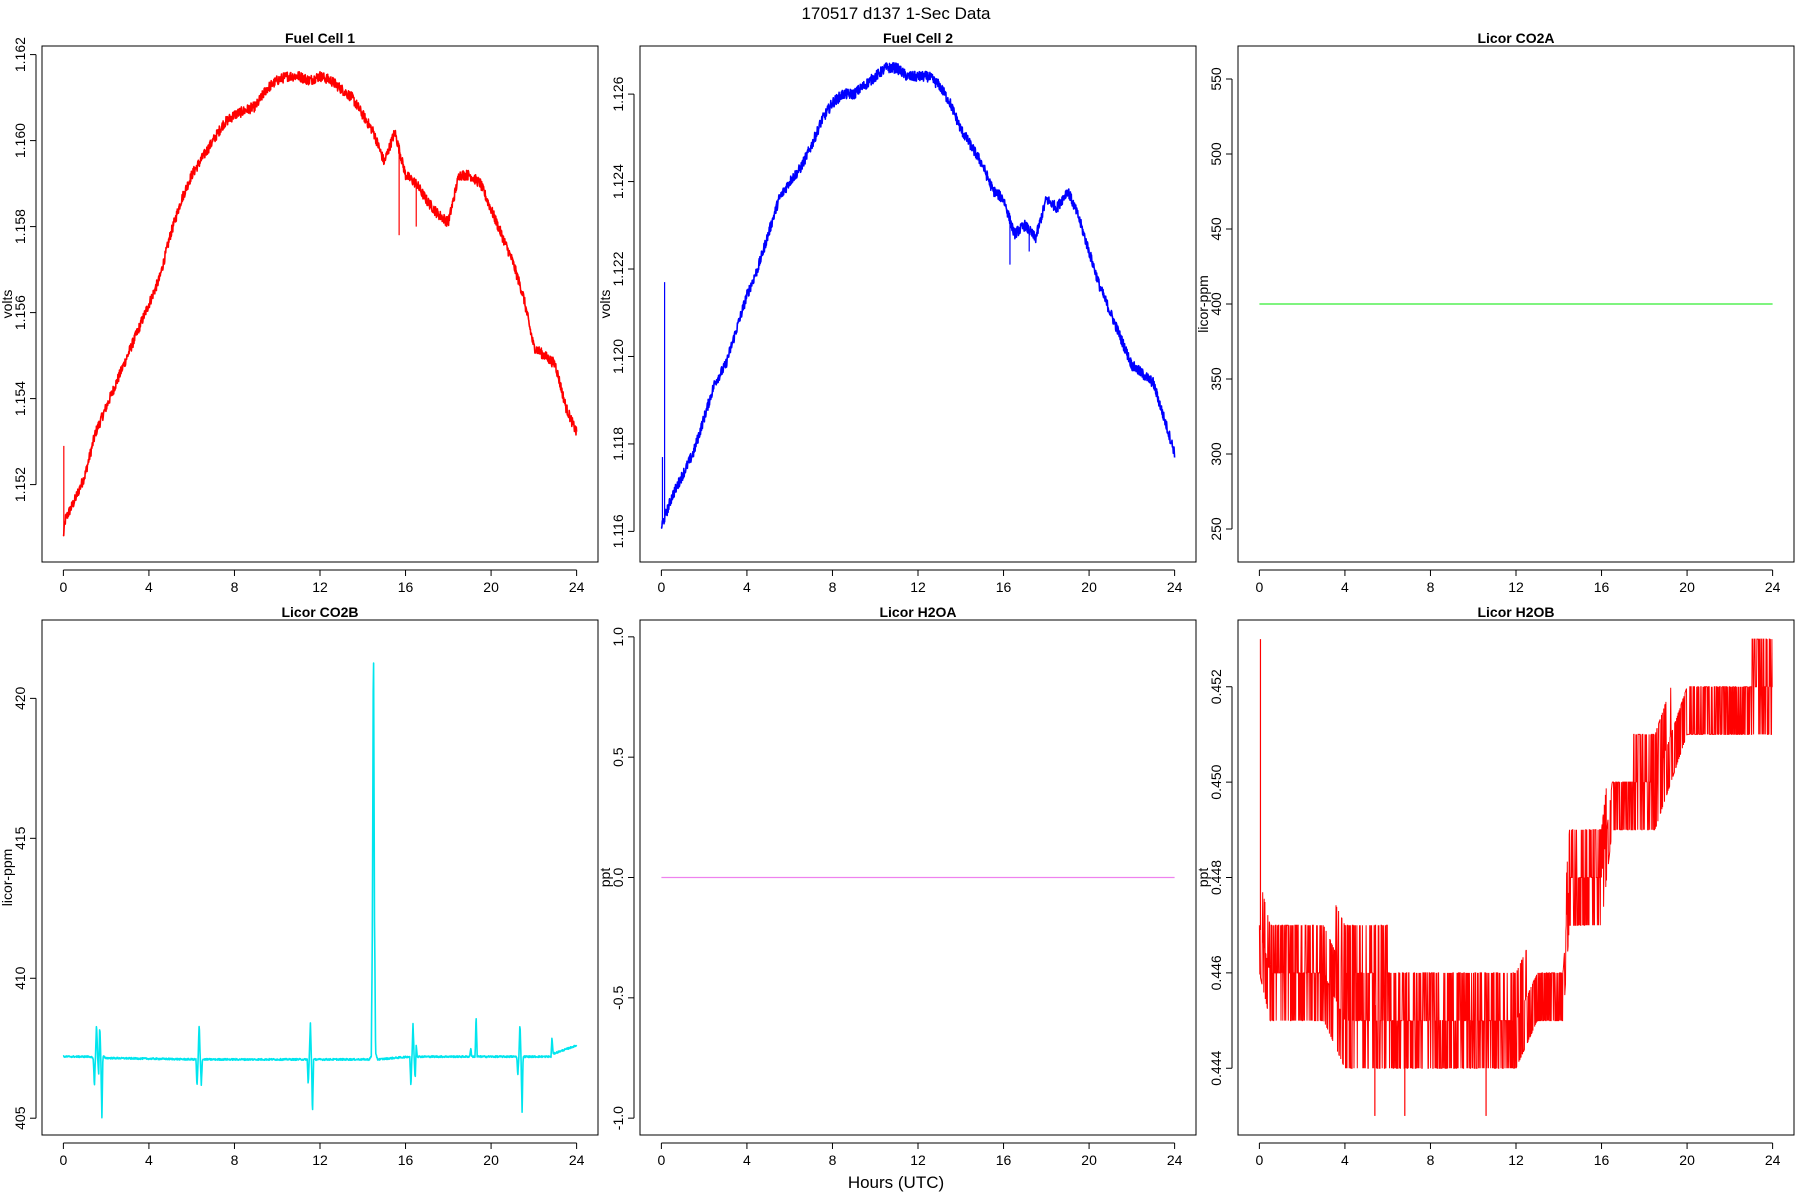  What do you see at coordinates (618, 1118) in the screenshot?
I see `y-tick-label: -1.0` at bounding box center [618, 1118].